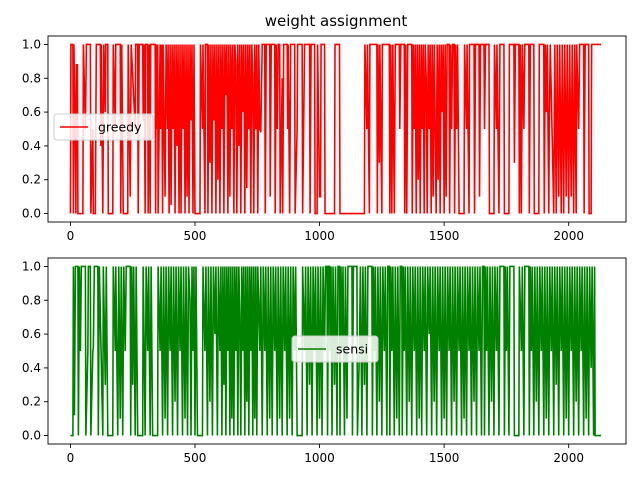  What do you see at coordinates (120, 127) in the screenshot?
I see `legend-label-greedy: greedy` at bounding box center [120, 127].